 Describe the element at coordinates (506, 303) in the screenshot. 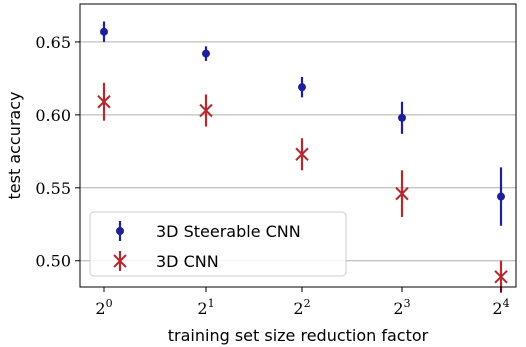

I see `x-tick-exponent: 4` at that location.